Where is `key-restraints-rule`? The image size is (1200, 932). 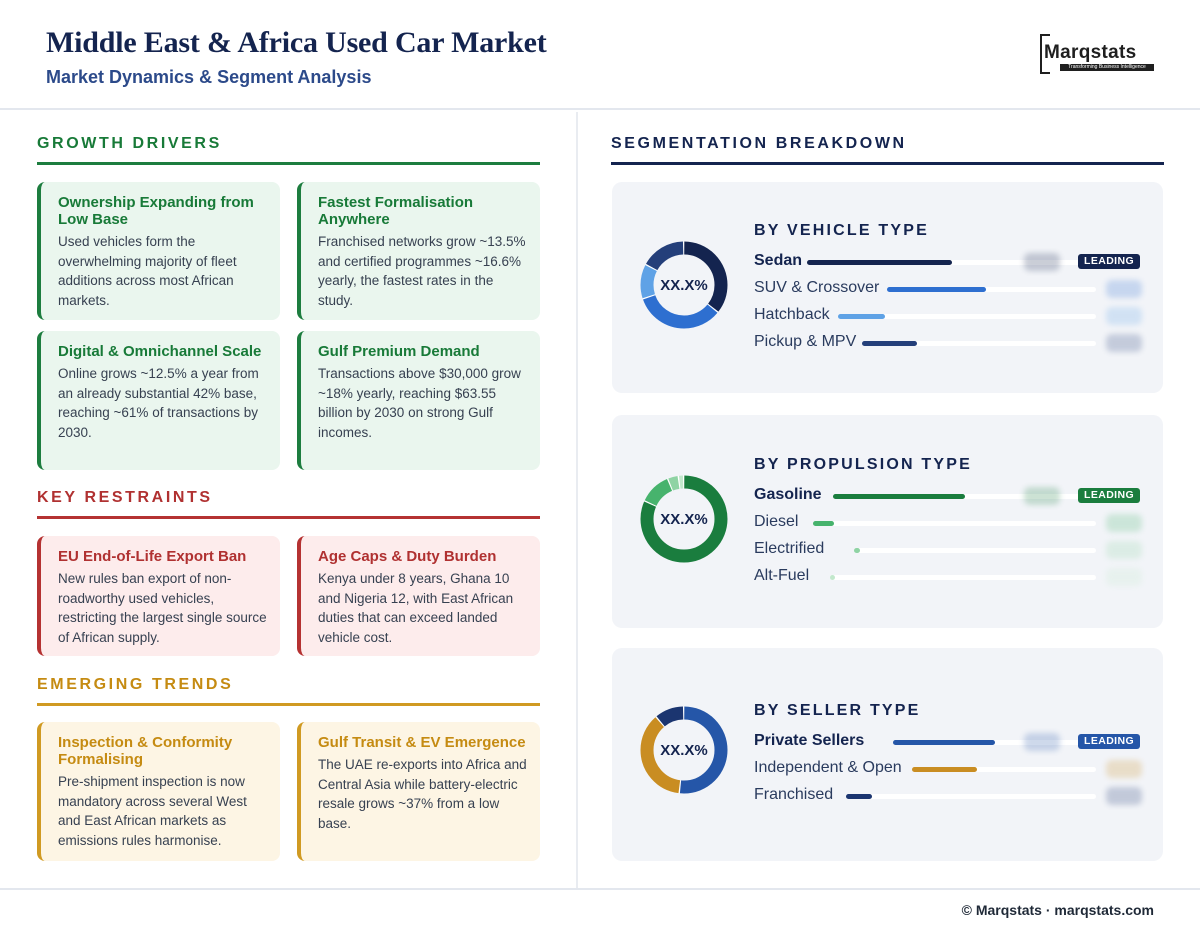 key-restraints-rule is located at coordinates (288, 517).